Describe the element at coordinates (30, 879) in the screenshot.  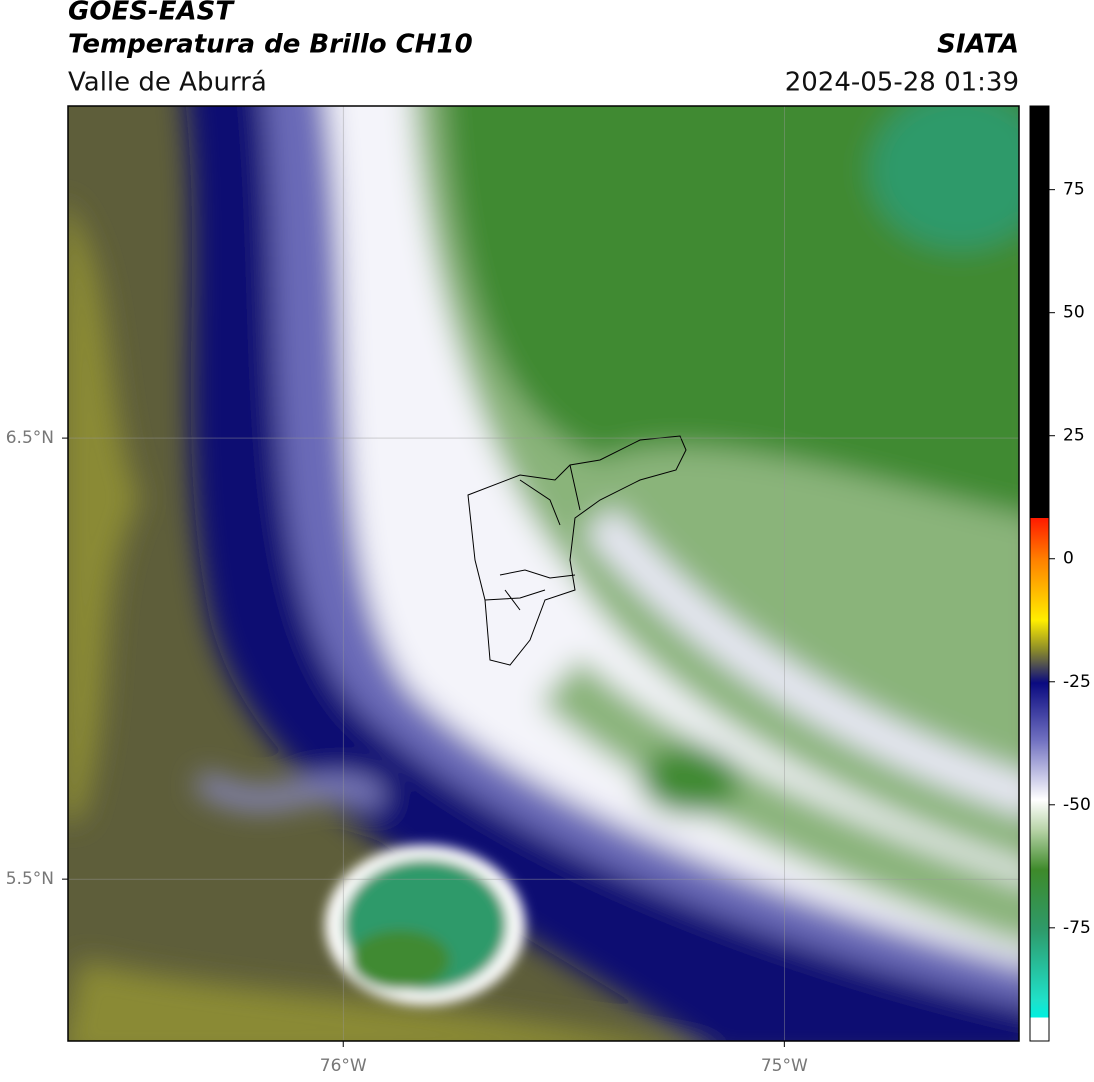
I see `y-tick-label: 5.5°N` at that location.